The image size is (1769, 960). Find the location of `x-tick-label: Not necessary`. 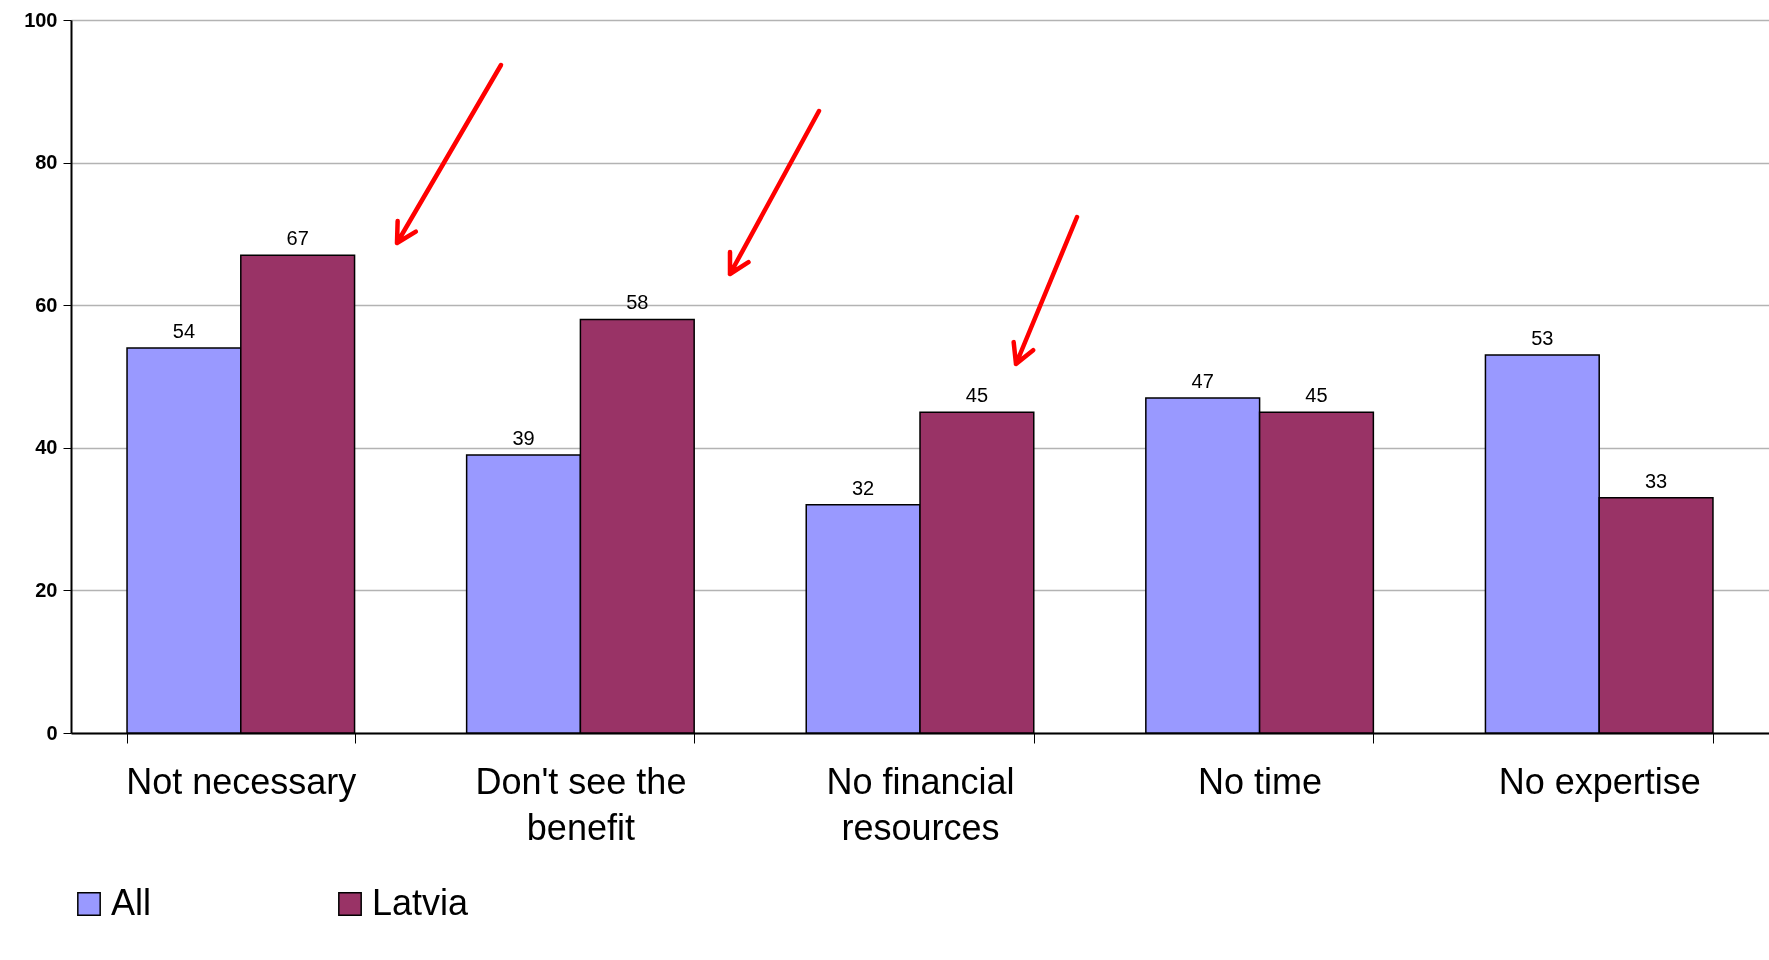

x-tick-label: Not necessary is located at coordinates (241, 781).